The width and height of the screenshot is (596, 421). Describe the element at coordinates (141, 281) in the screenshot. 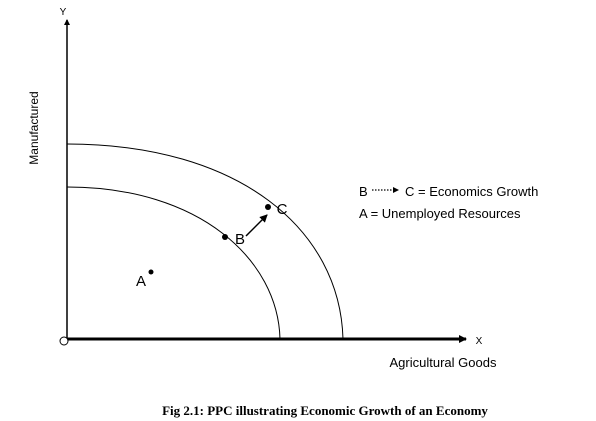

I see `point-a-label: A` at that location.